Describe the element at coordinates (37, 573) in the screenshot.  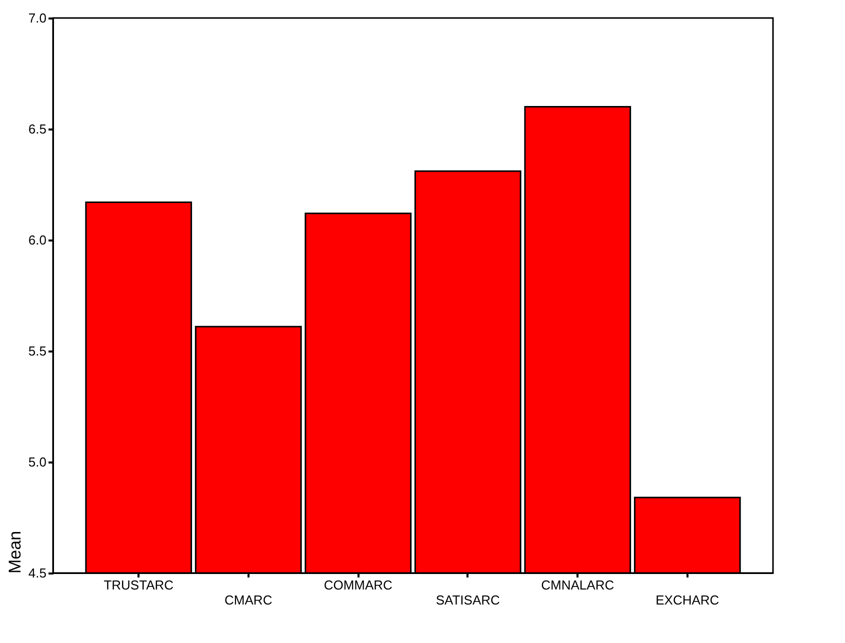
I see `y-tick-label: 4.5` at that location.